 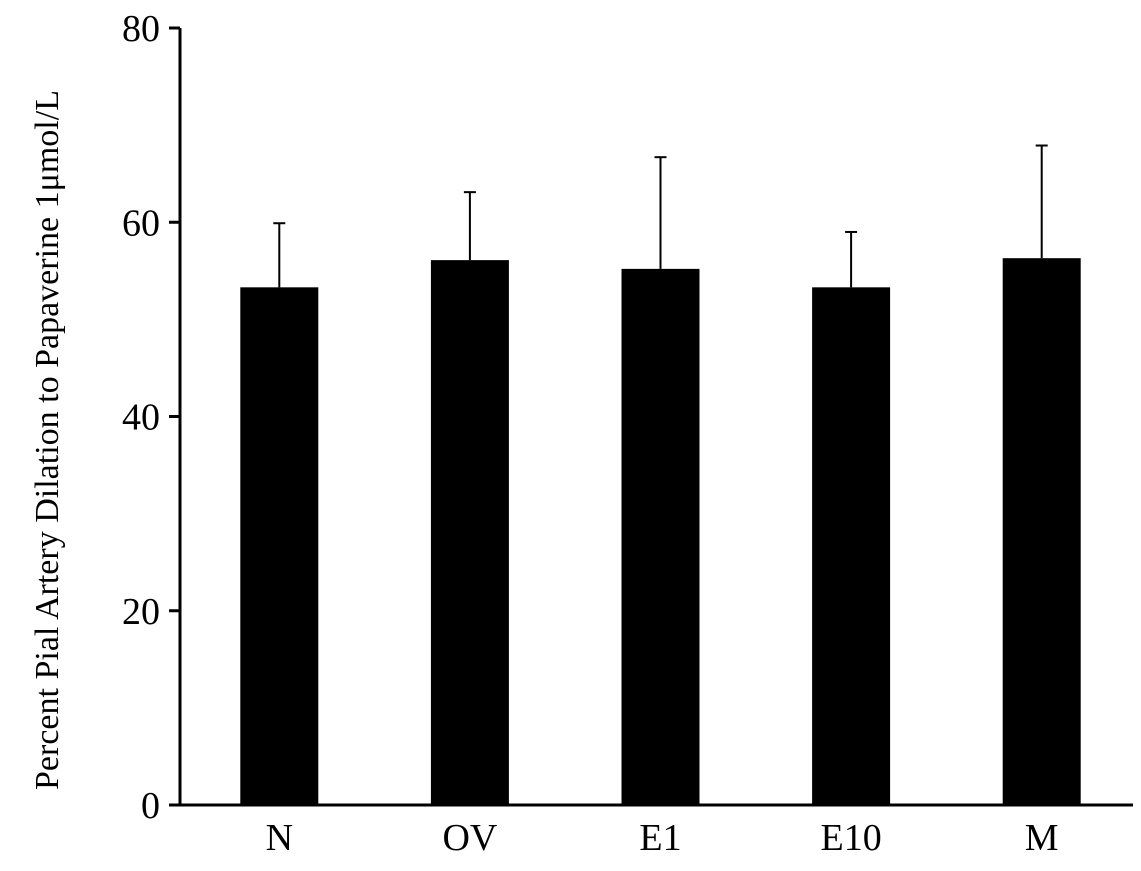 I want to click on y-tick-label: 80, so click(x=141, y=29).